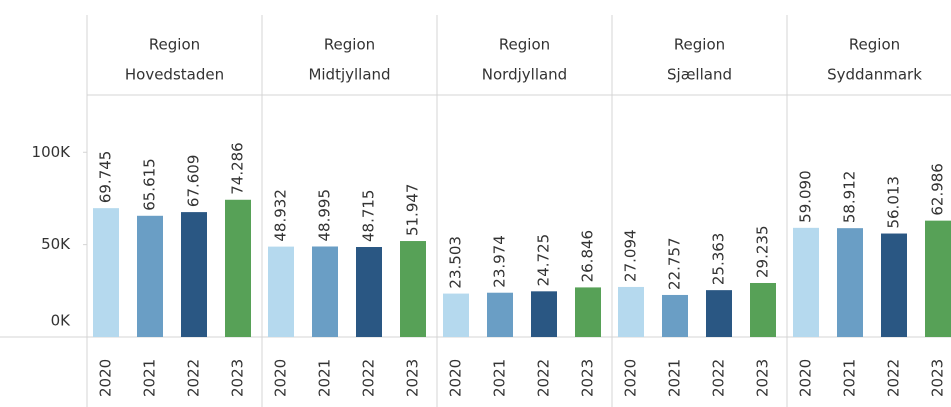  What do you see at coordinates (325, 215) in the screenshot?
I see `value-label: 48.995` at bounding box center [325, 215].